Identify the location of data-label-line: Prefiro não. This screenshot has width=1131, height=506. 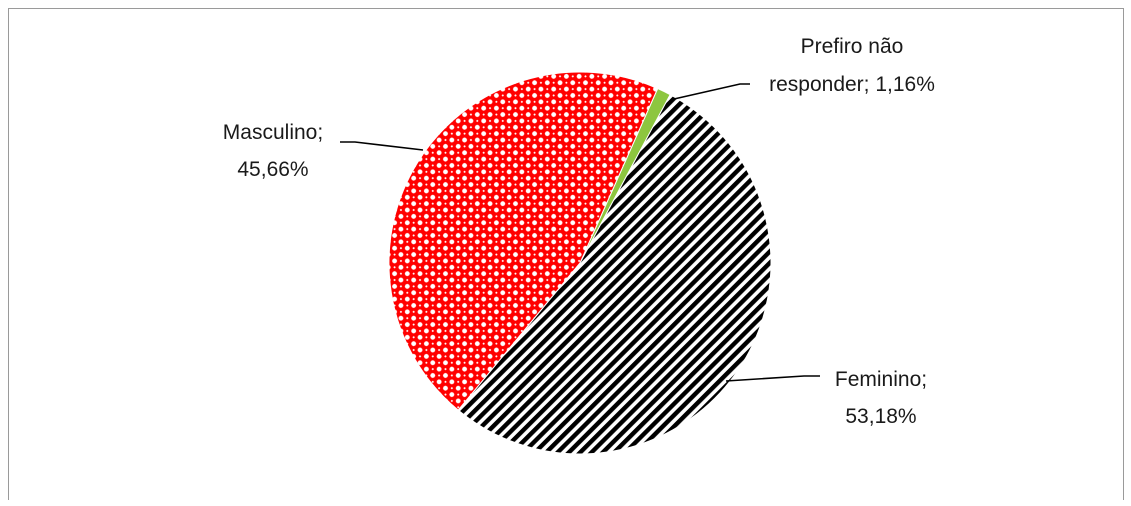
(852, 46).